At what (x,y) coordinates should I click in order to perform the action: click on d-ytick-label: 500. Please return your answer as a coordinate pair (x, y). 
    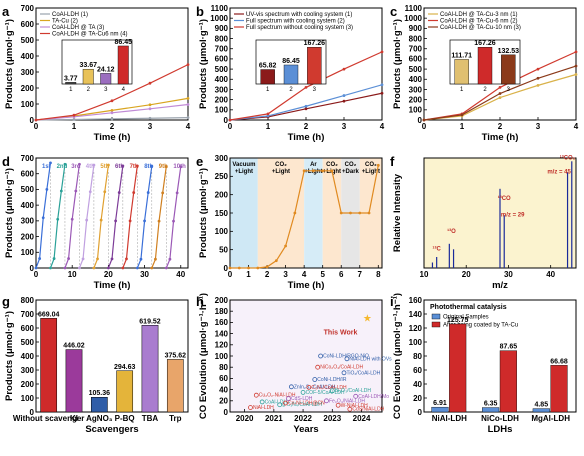
    Looking at the image, I should click on (28, 189).